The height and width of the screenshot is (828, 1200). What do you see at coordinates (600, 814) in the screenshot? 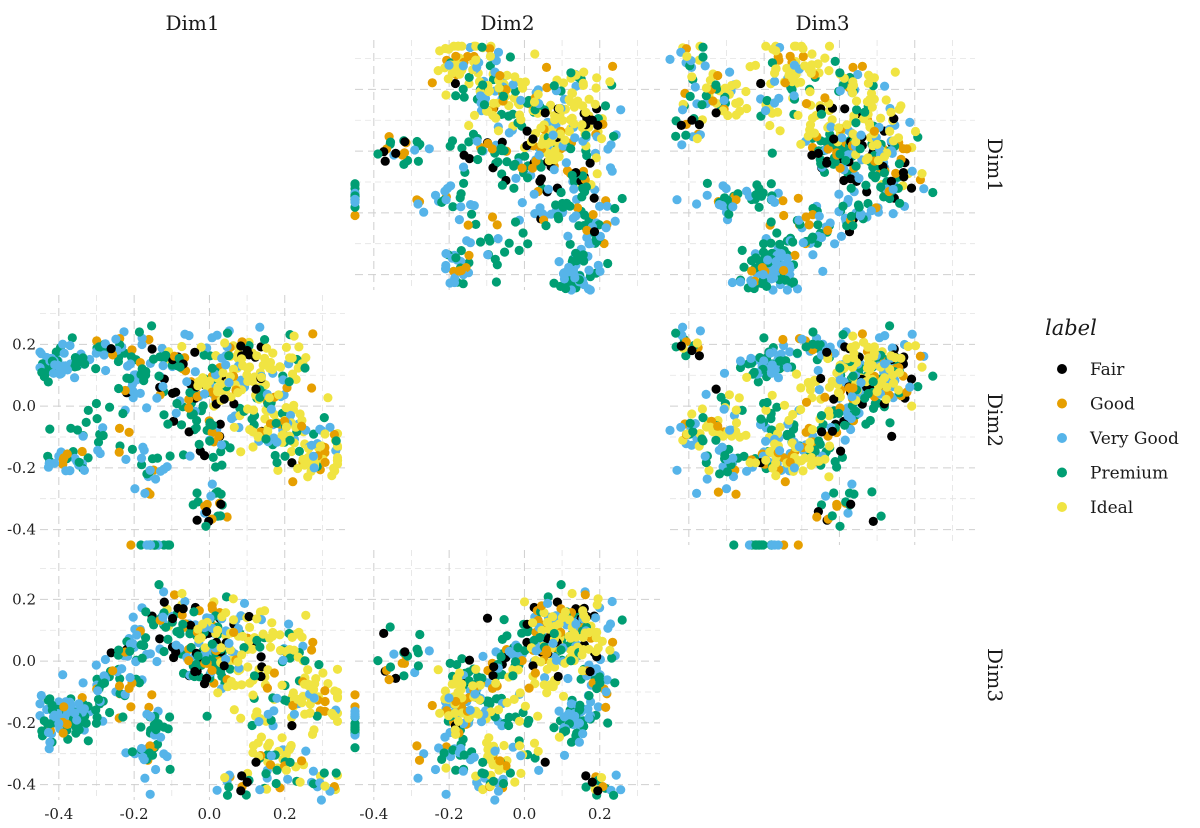
I see `x-tick-label: 0.2` at bounding box center [600, 814].